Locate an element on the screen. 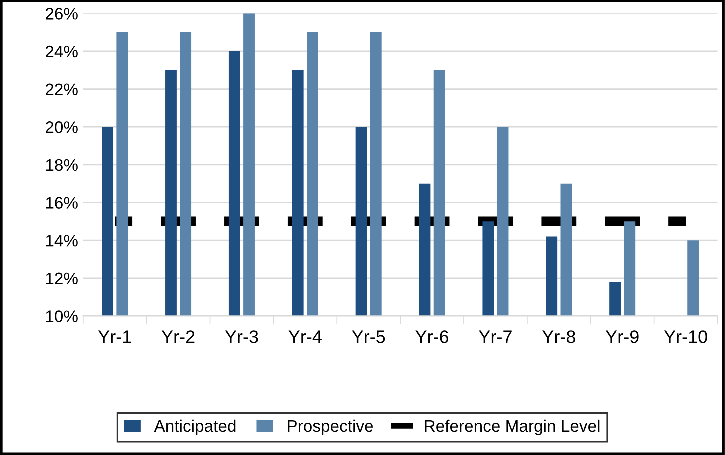 This screenshot has height=455, width=725. legend-label: Prospective is located at coordinates (331, 428).